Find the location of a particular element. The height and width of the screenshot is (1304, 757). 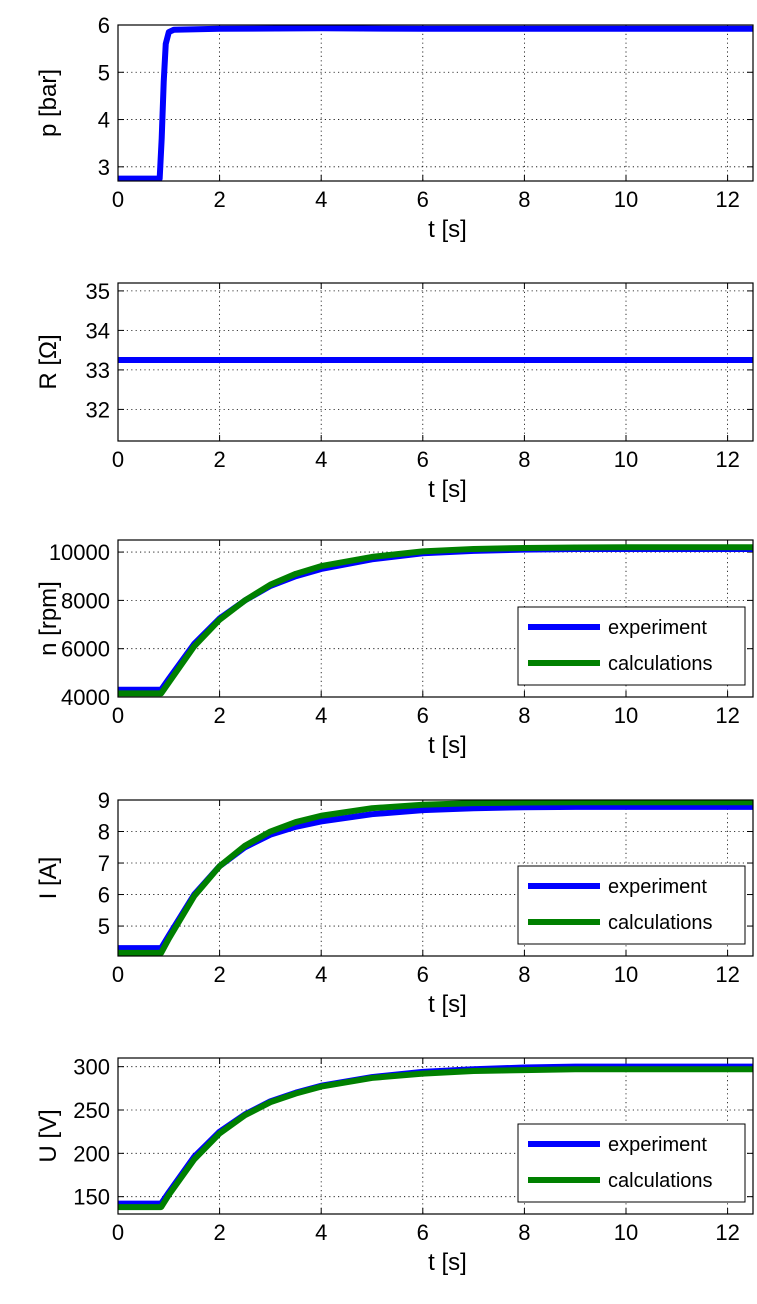

y-axis-label: I [A] is located at coordinates (48, 878).